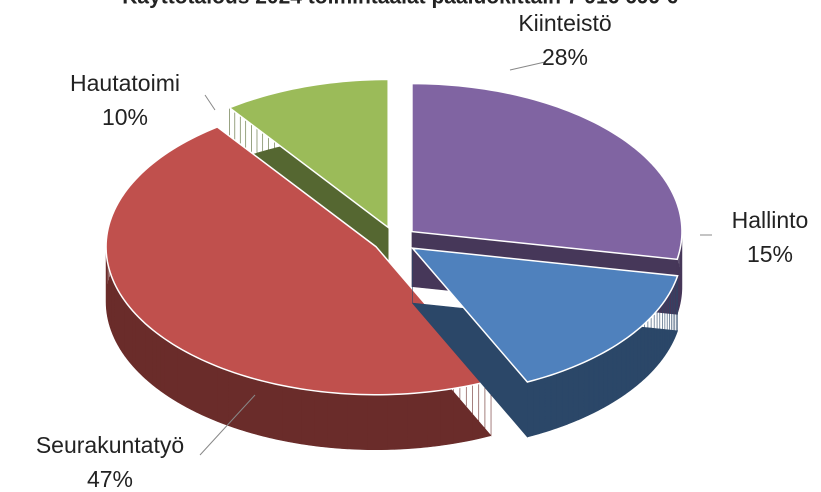 The height and width of the screenshot is (492, 821). What do you see at coordinates (770, 220) in the screenshot?
I see `data-label-name: Hallinto` at bounding box center [770, 220].